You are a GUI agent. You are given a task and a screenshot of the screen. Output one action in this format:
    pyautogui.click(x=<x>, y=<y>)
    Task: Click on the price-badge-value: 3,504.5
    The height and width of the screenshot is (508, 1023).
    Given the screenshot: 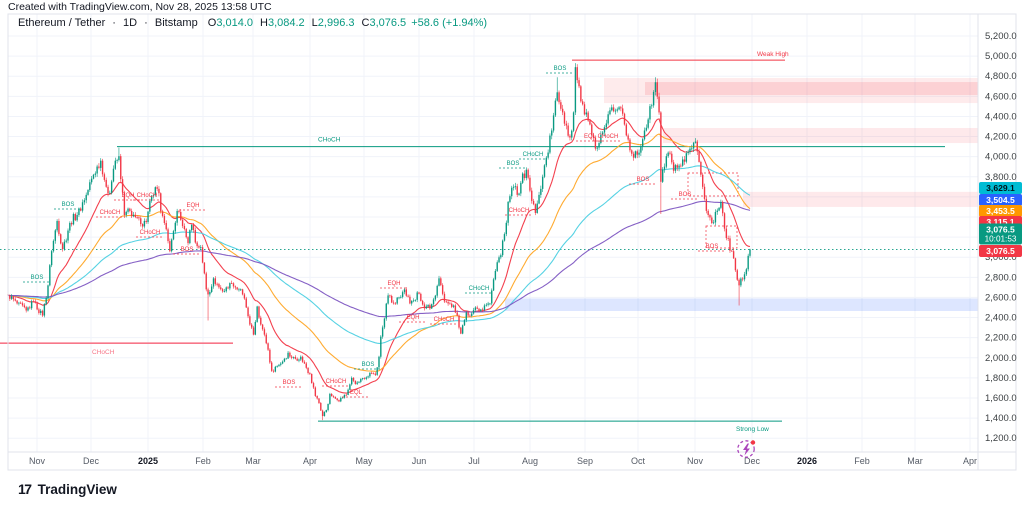 What is the action you would take?
    pyautogui.click(x=1000, y=200)
    